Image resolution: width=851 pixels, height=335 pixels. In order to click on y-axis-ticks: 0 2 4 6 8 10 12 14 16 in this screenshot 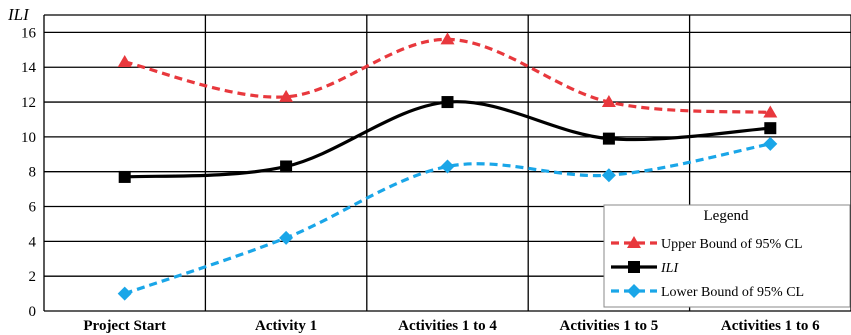, I will do `click(29, 172)`.